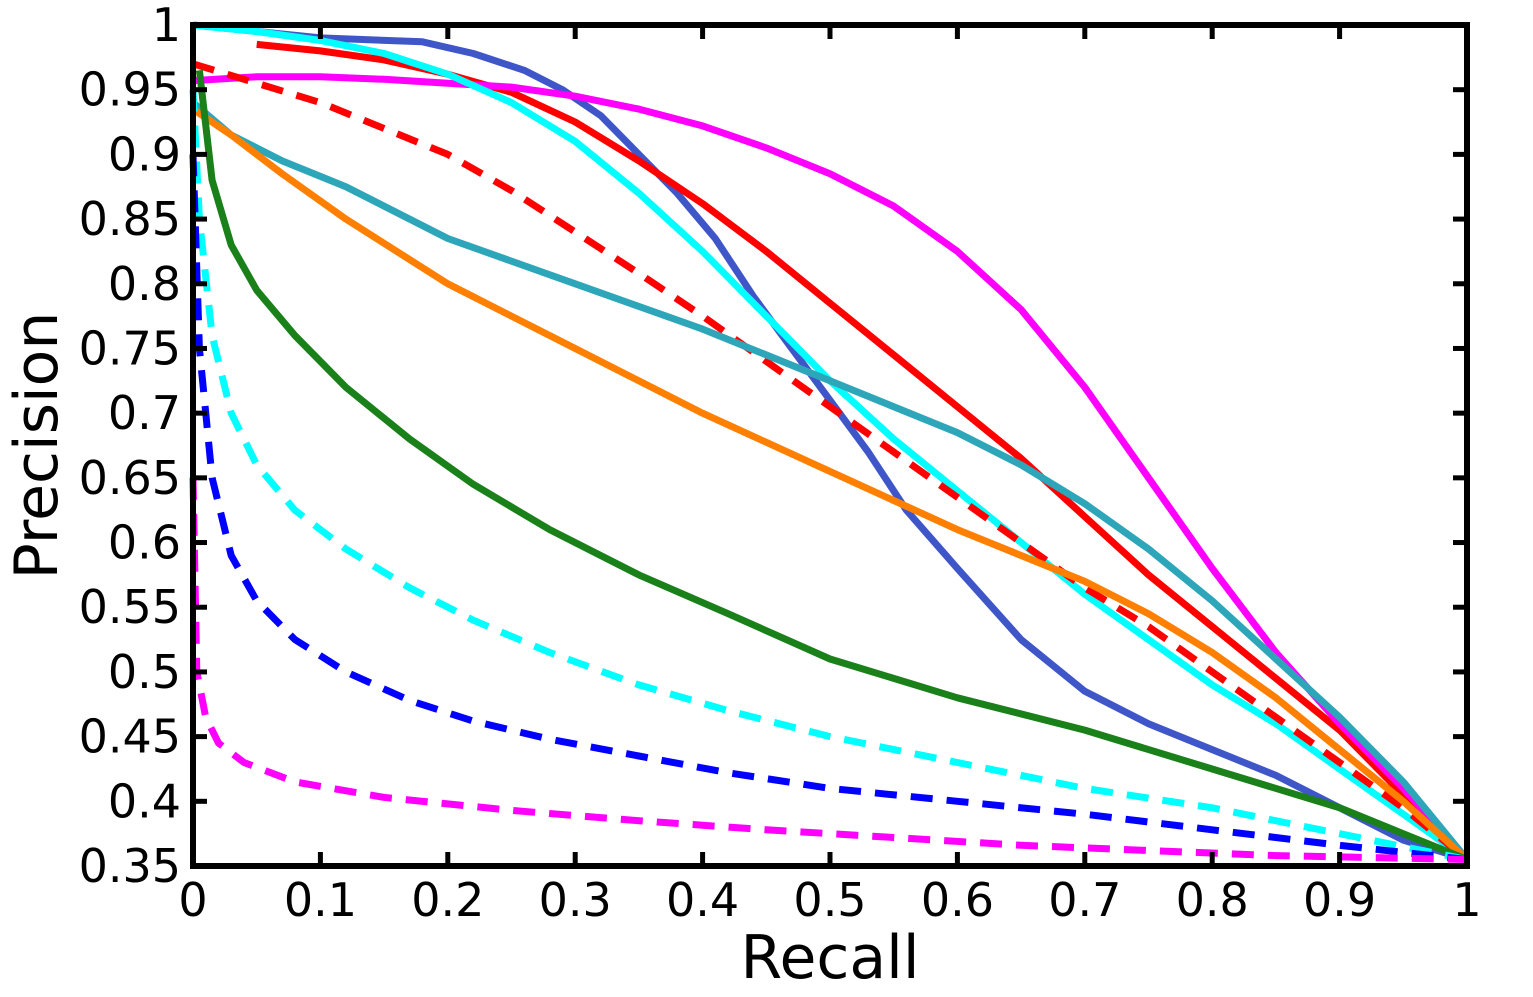 The image size is (1533, 997). Describe the element at coordinates (1084, 900) in the screenshot. I see `x-tick-label: 0.7` at that location.